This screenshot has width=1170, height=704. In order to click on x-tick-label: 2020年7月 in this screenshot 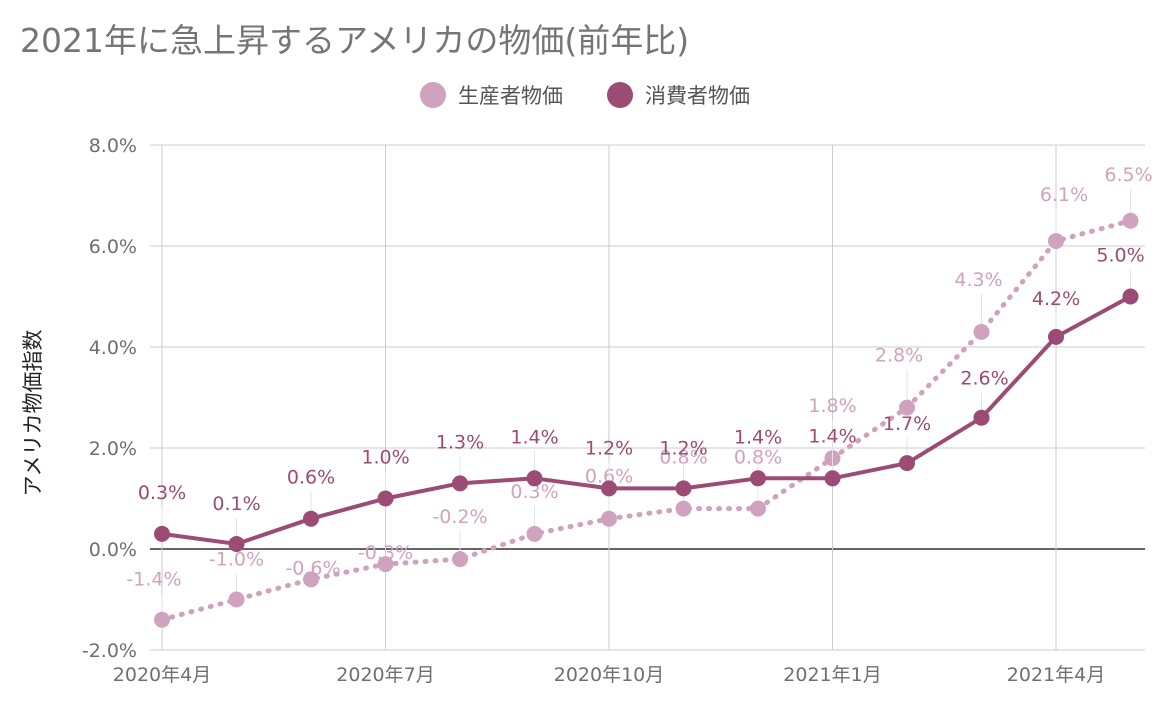, I will do `click(385, 675)`.